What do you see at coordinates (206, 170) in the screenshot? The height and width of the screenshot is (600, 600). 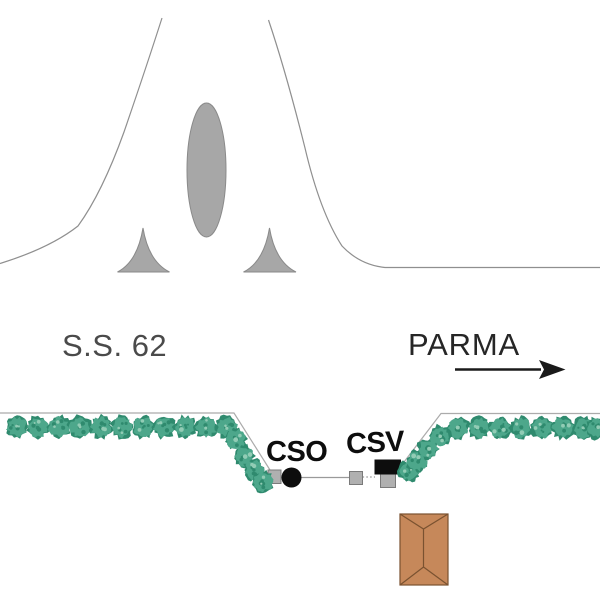 I see `center-ellipse-marker` at bounding box center [206, 170].